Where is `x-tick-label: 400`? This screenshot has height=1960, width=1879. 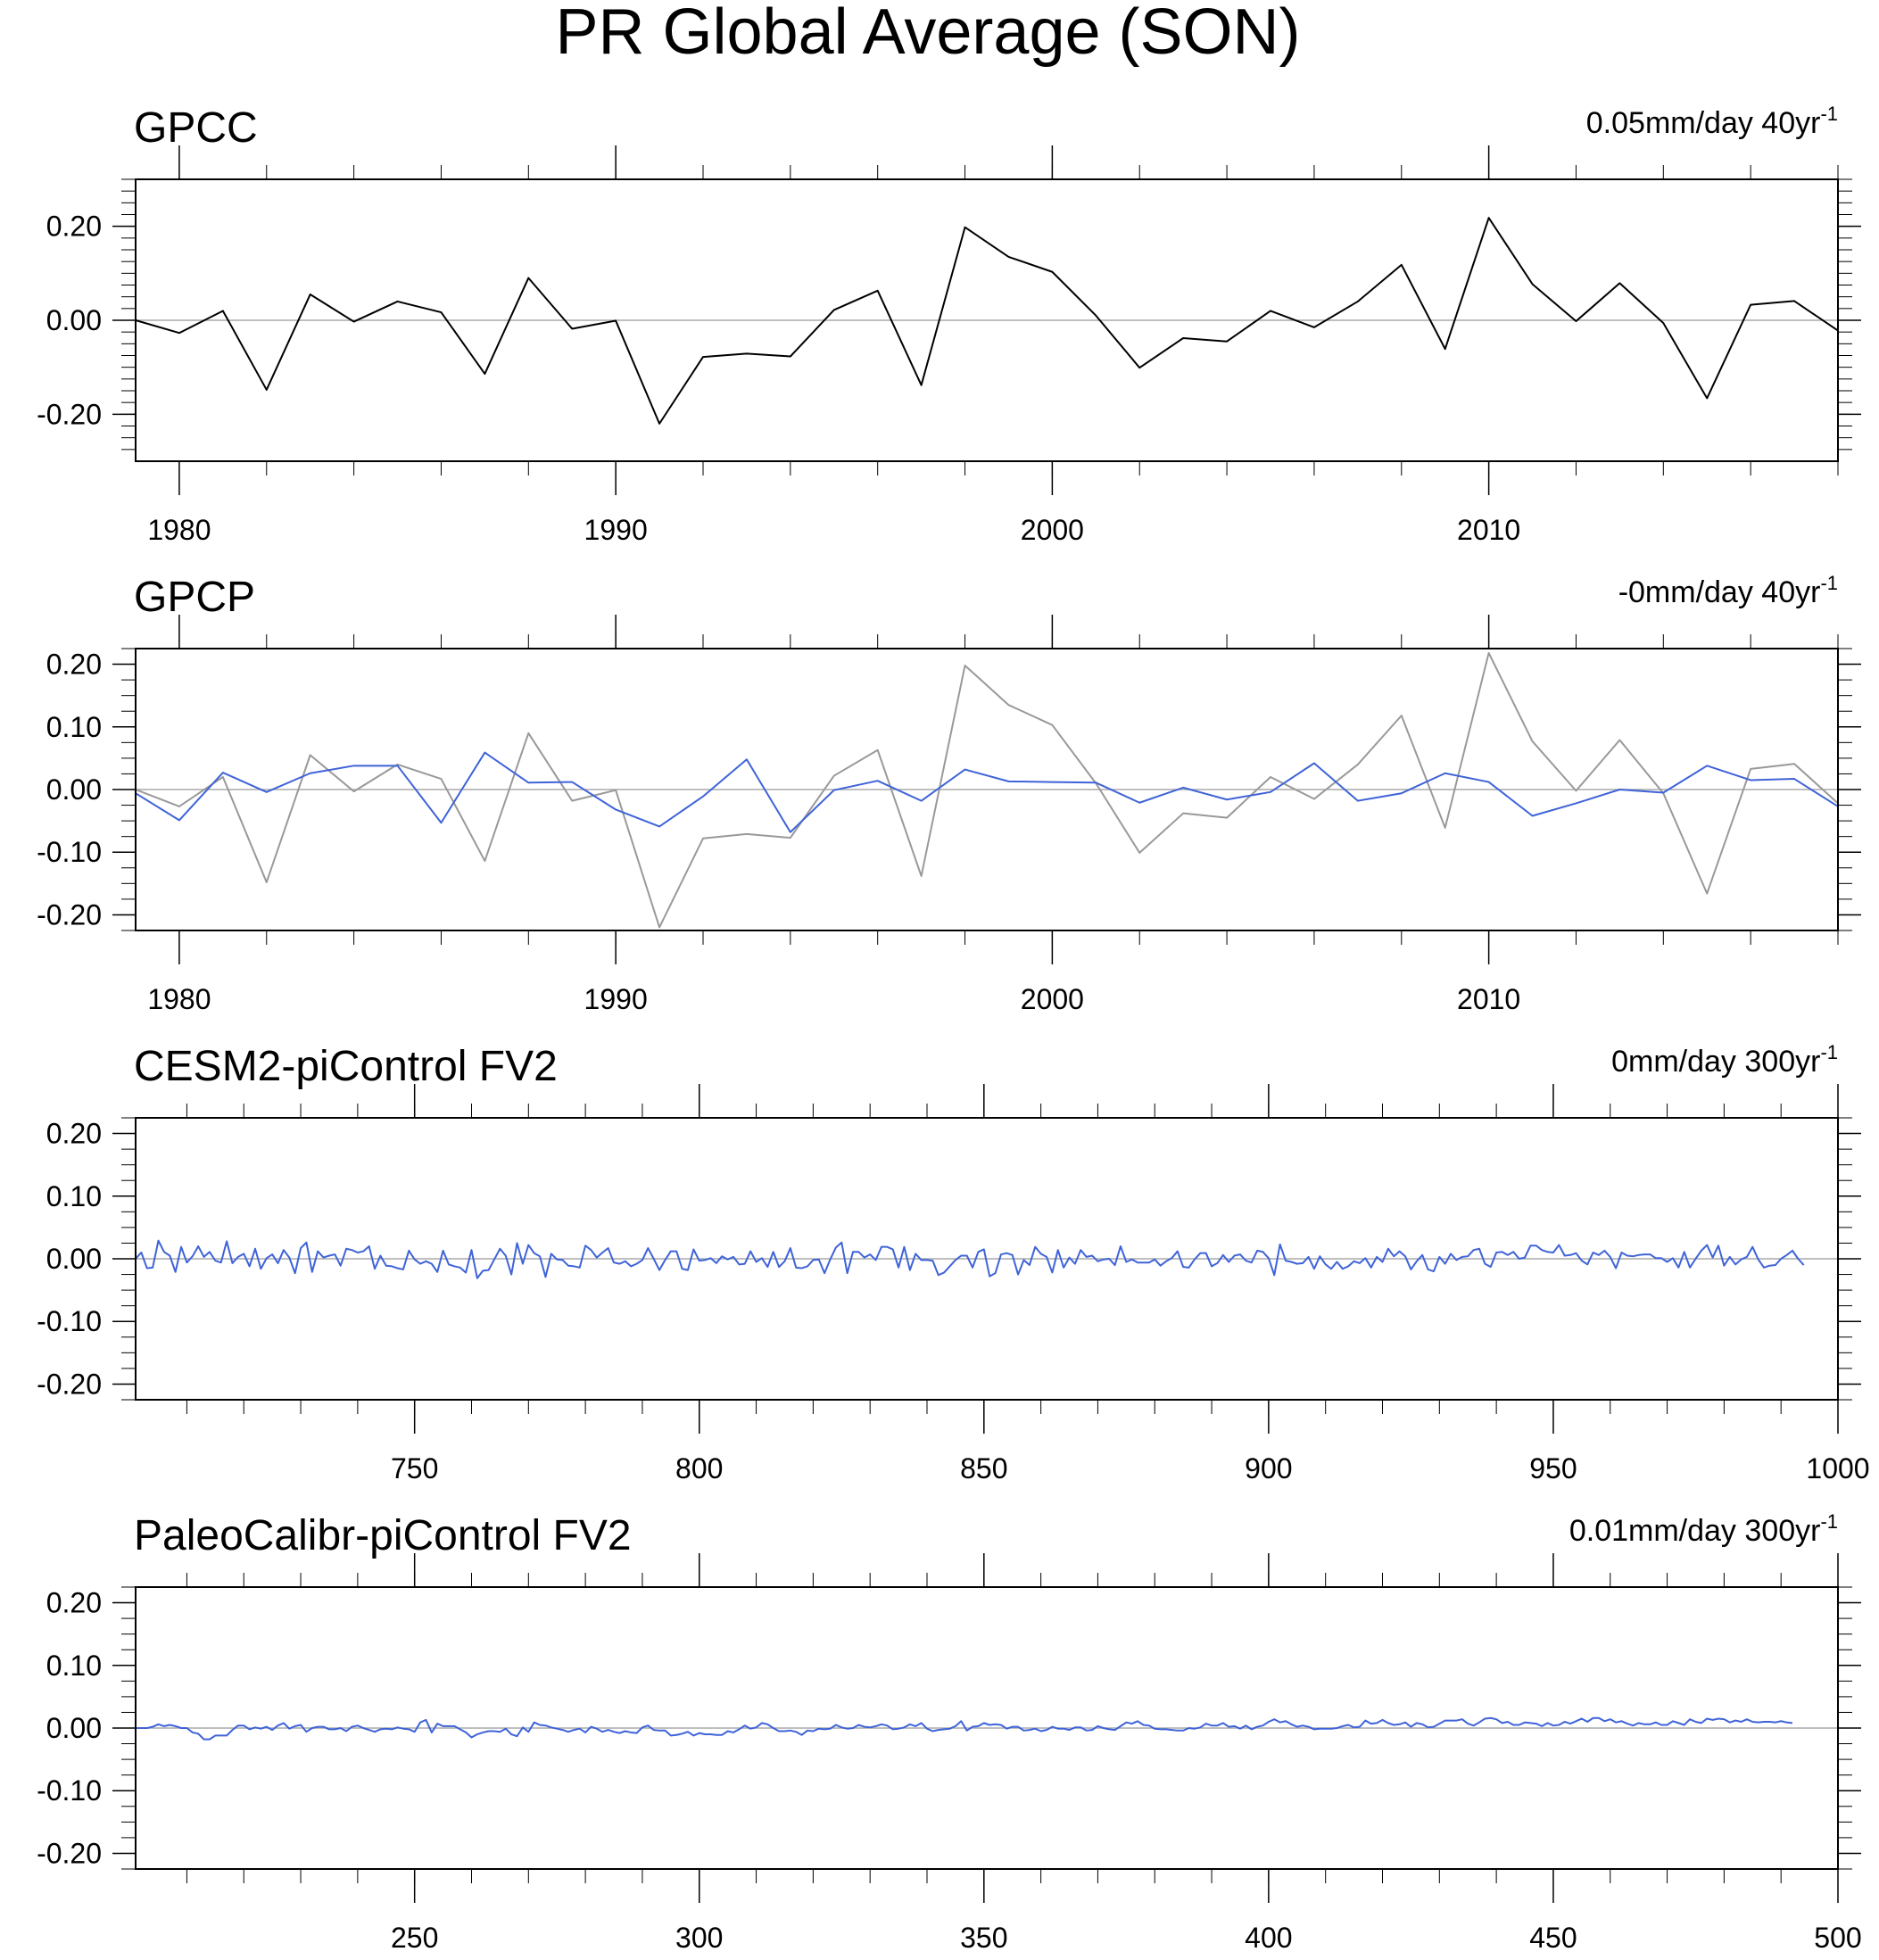
x-tick-label: 400 is located at coordinates (1268, 1938).